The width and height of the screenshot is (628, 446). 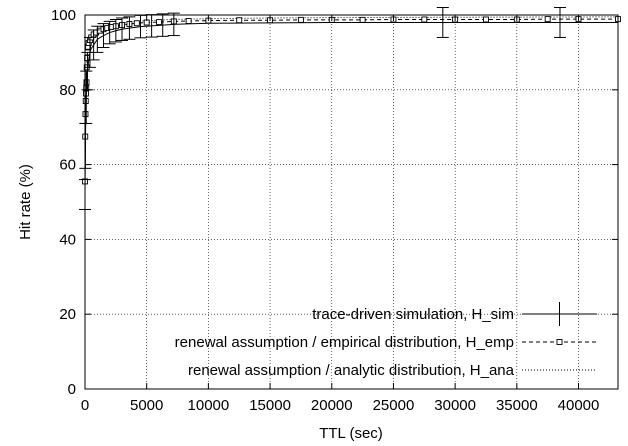 I want to click on x-axis-label: TTL (sec), so click(x=351, y=433).